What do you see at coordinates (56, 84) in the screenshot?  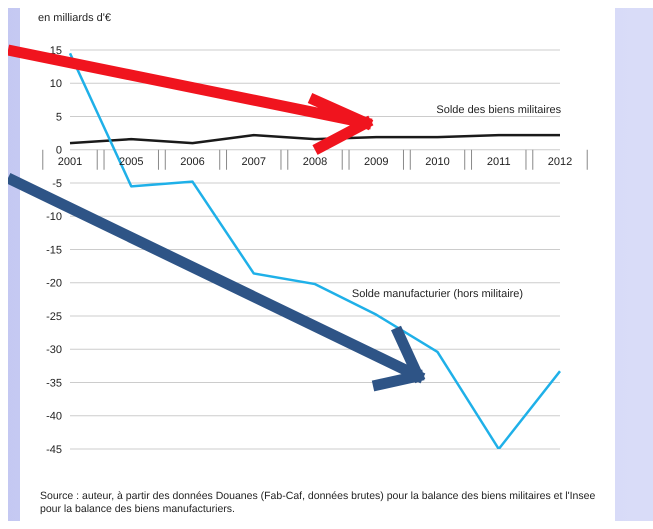 I see `y-tick-label: 10` at bounding box center [56, 84].